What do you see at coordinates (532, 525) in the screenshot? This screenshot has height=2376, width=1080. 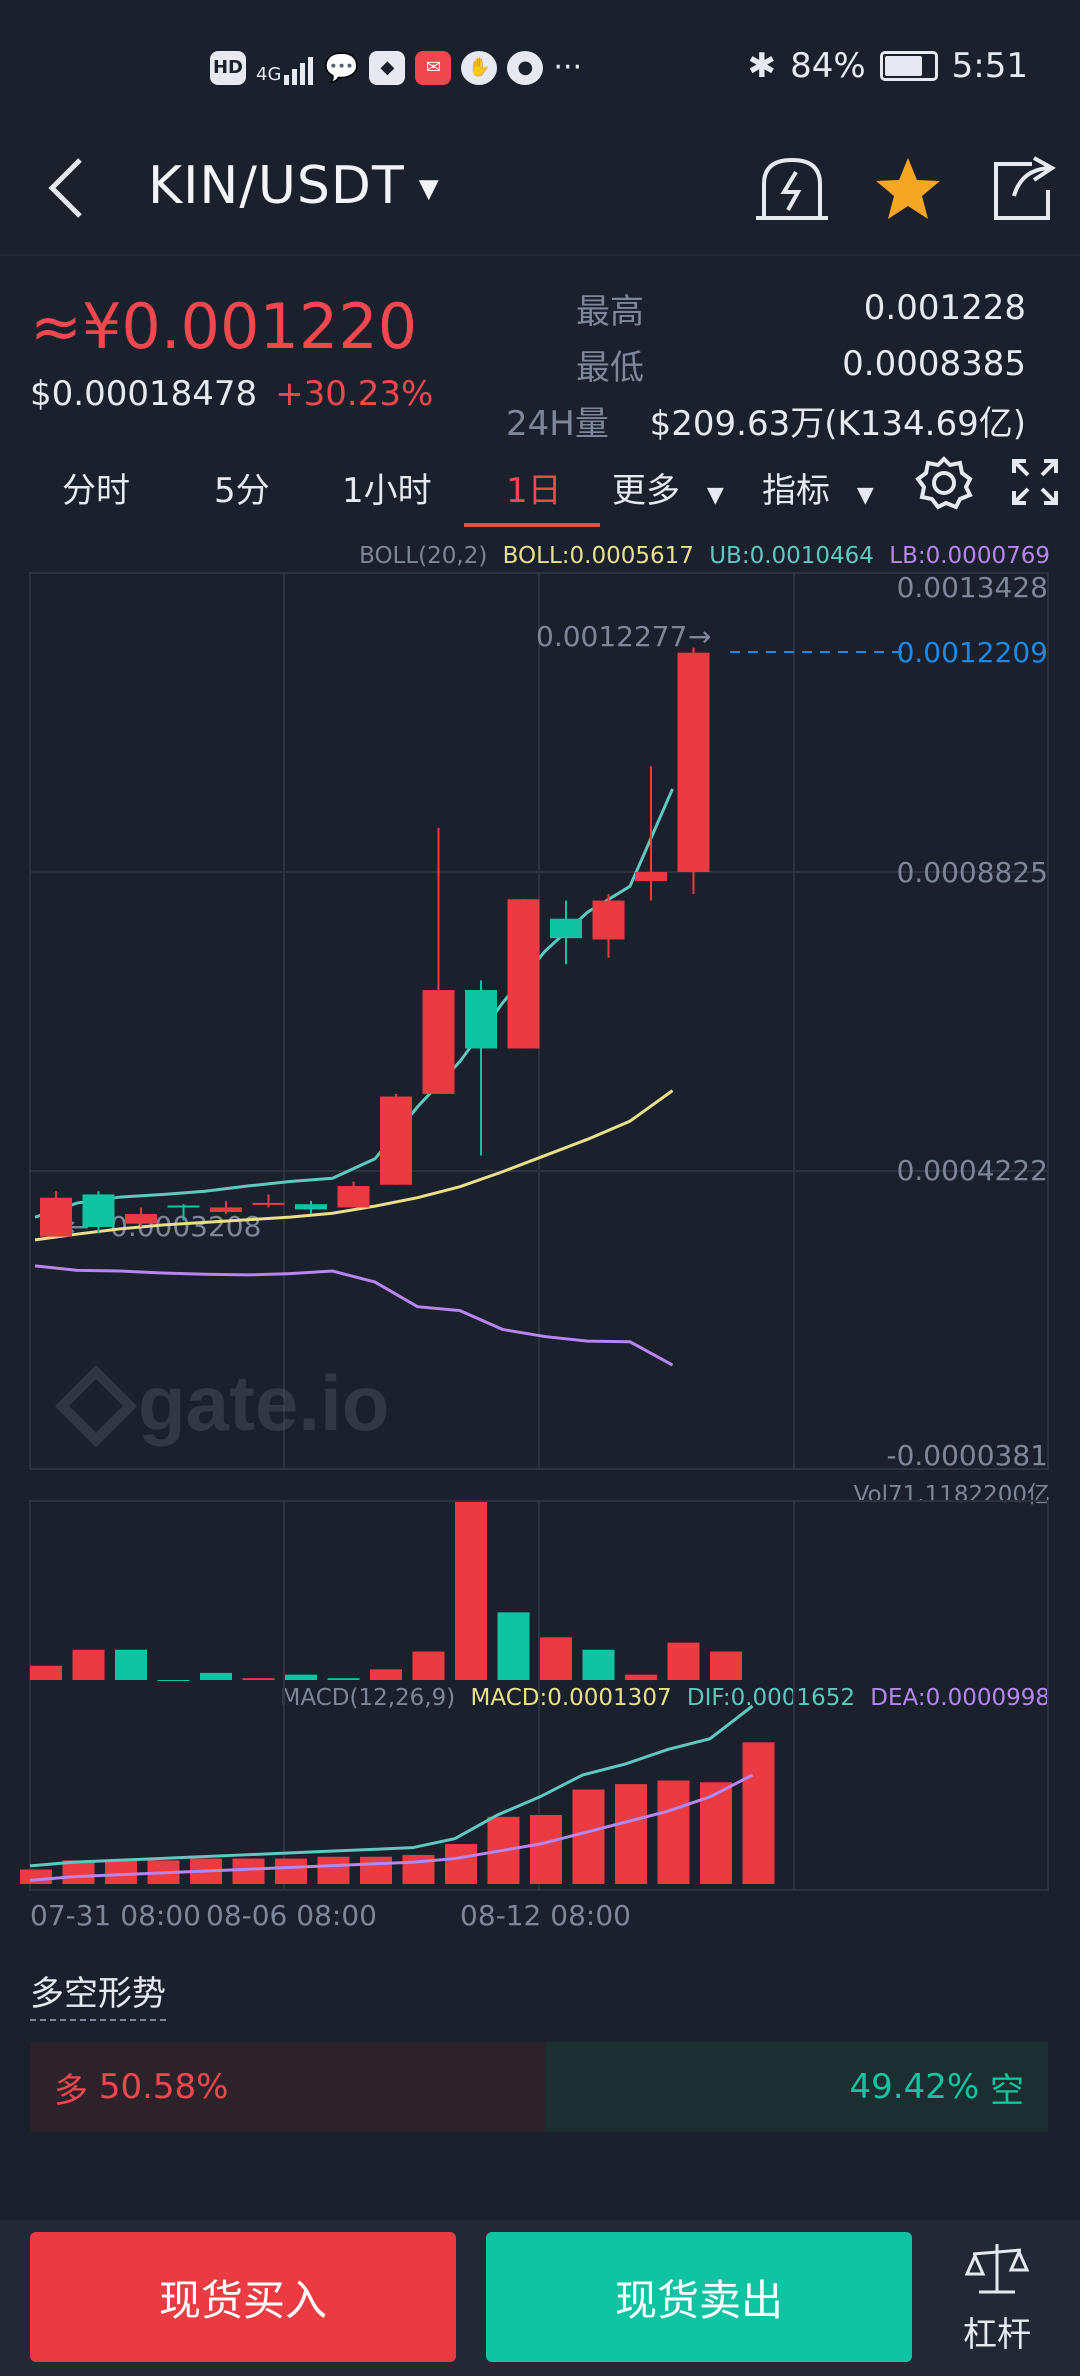 I see `active-tab-indicator` at bounding box center [532, 525].